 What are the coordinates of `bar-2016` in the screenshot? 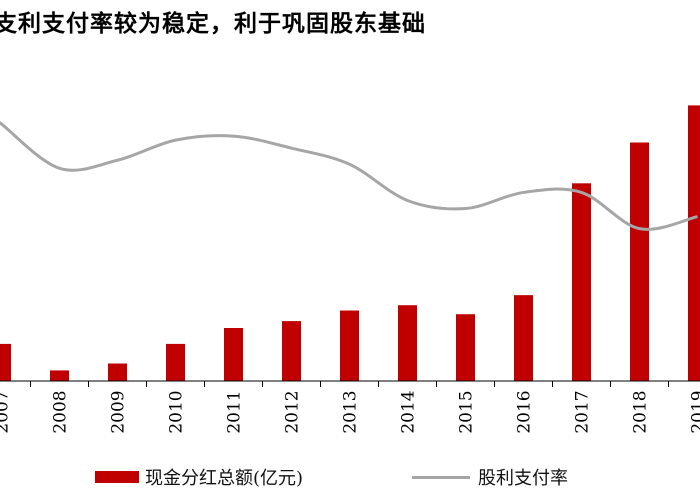 It's located at (523, 338).